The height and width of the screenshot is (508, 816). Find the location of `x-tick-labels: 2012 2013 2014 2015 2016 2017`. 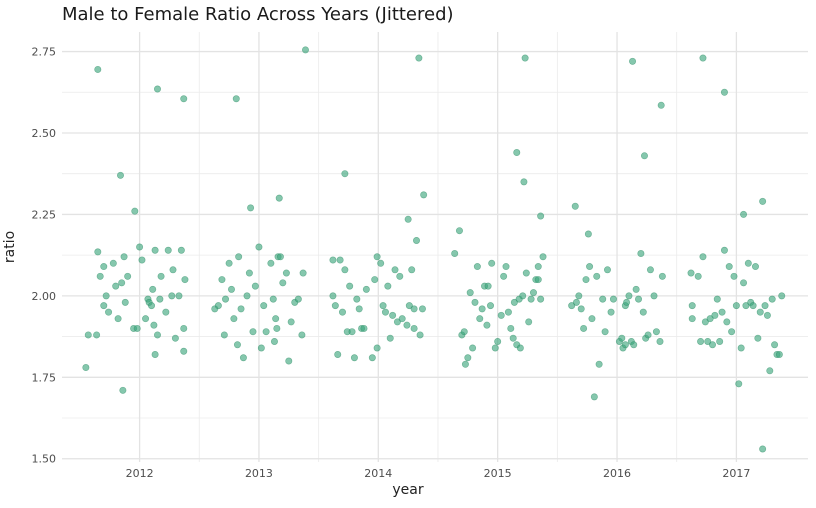

x-tick-labels: 2012 2013 2014 2015 2016 2017 is located at coordinates (438, 473).